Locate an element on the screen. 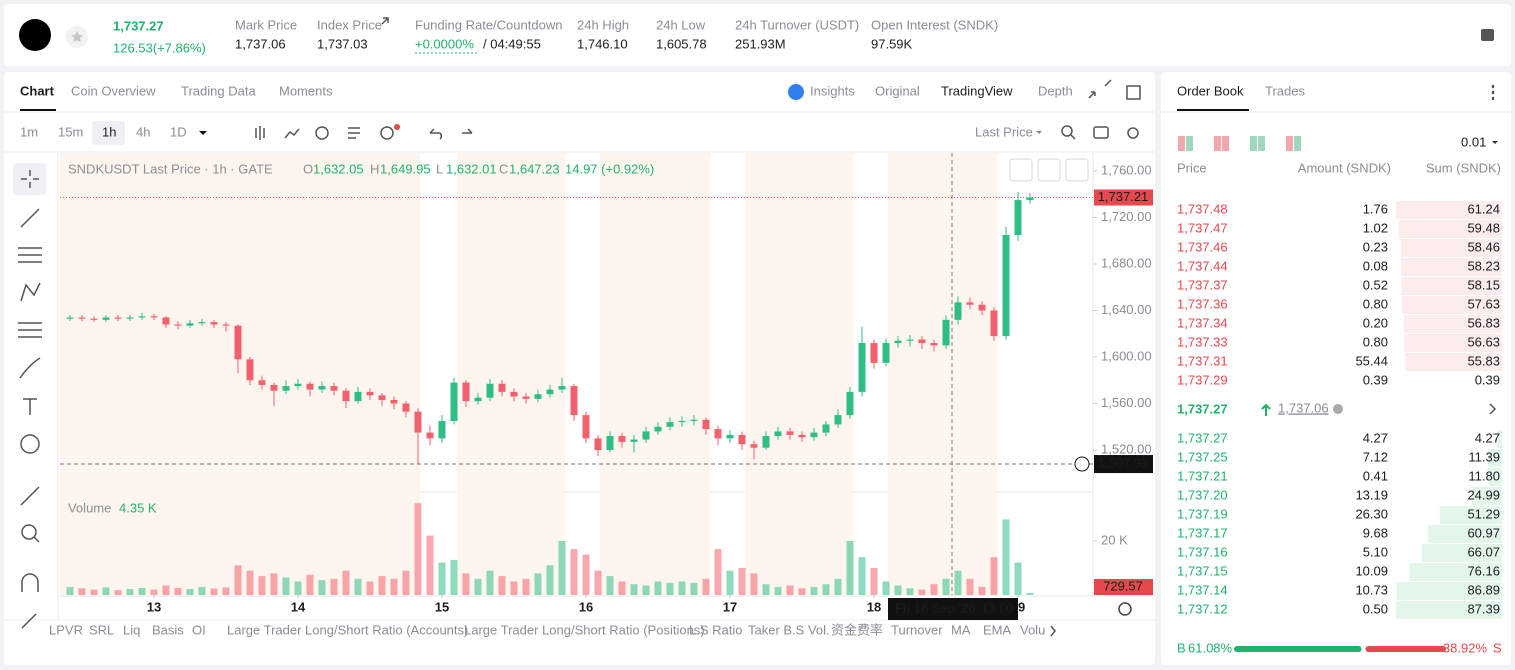 The height and width of the screenshot is (670, 1515). interval-active is located at coordinates (108, 133).